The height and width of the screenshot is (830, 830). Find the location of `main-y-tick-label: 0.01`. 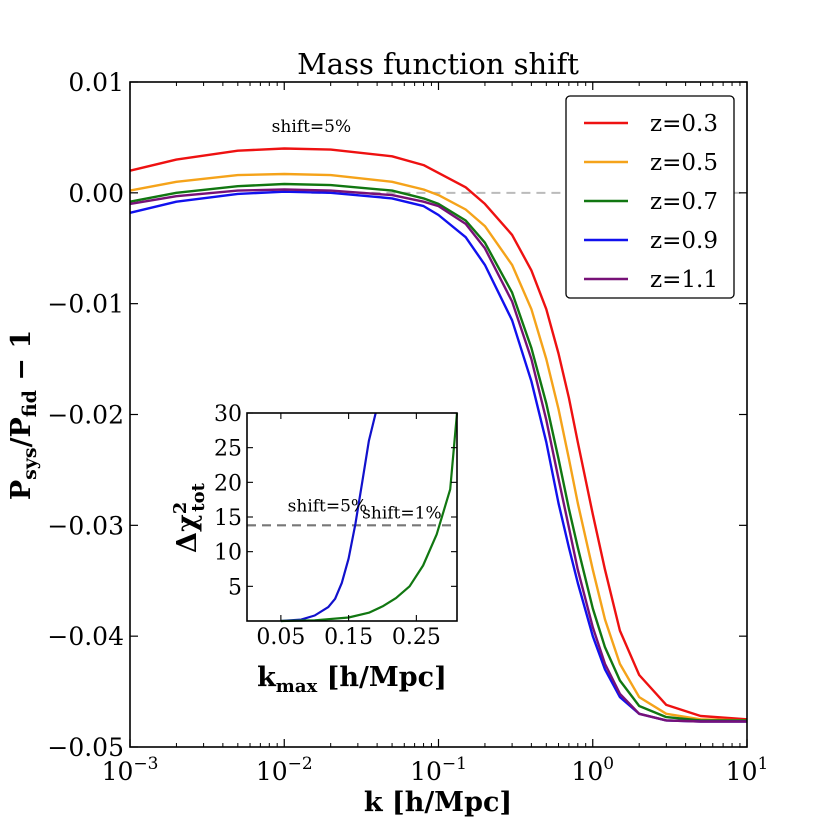

main-y-tick-label: 0.01 is located at coordinates (96, 82).